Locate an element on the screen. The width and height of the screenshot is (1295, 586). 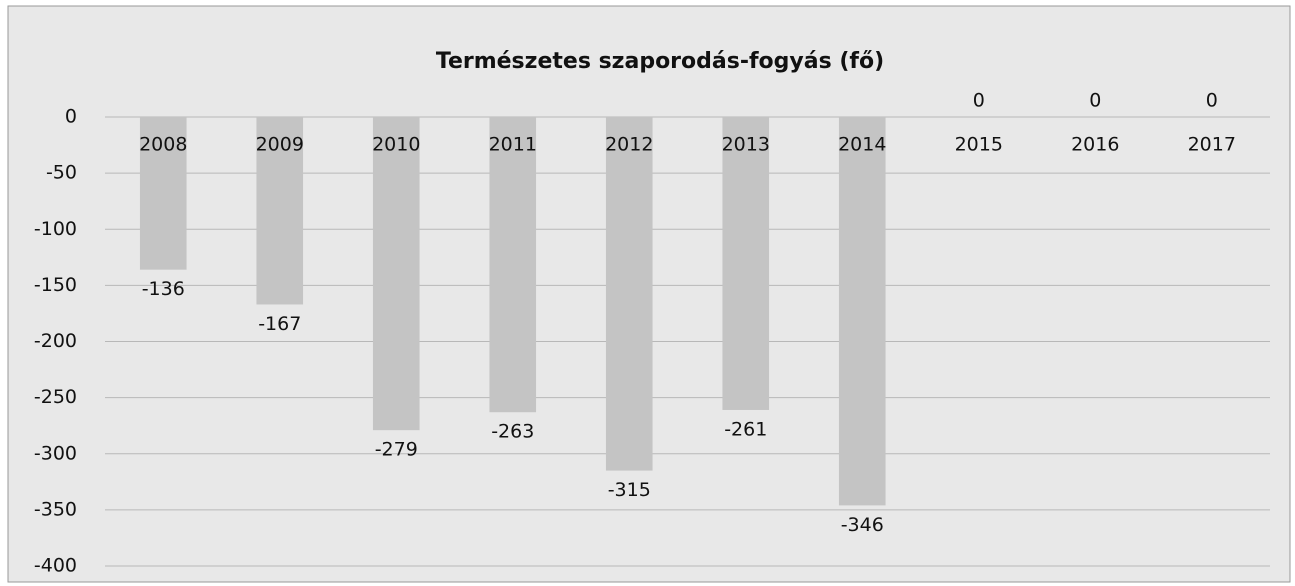
x-tick-label: 2015 is located at coordinates (979, 145).